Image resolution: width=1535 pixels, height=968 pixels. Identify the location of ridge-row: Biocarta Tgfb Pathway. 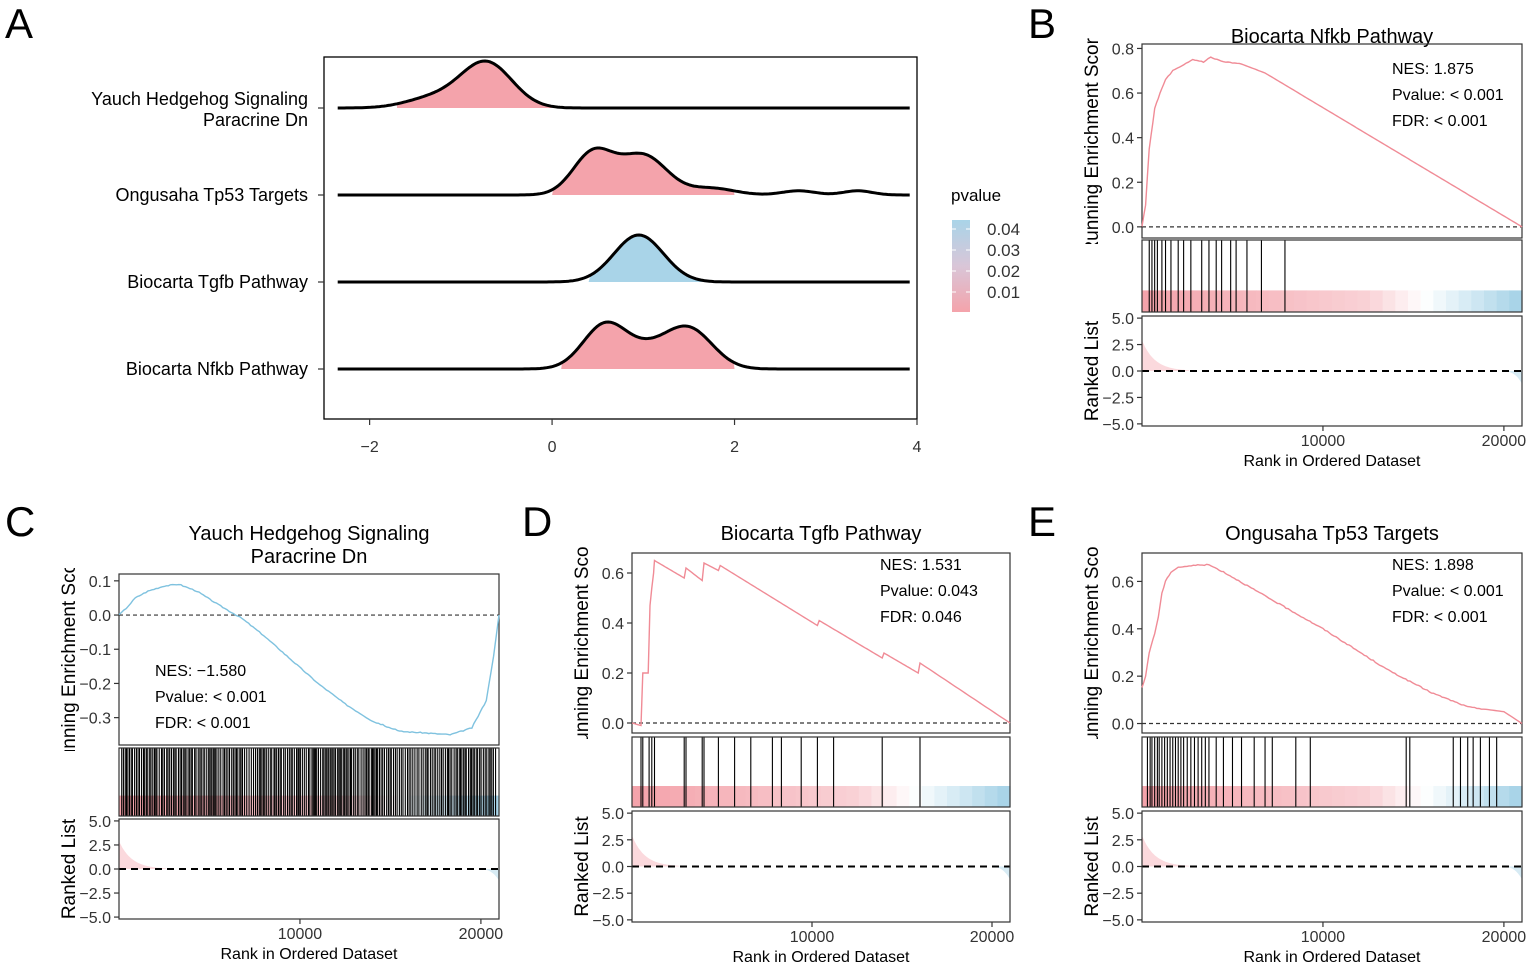
(518, 262).